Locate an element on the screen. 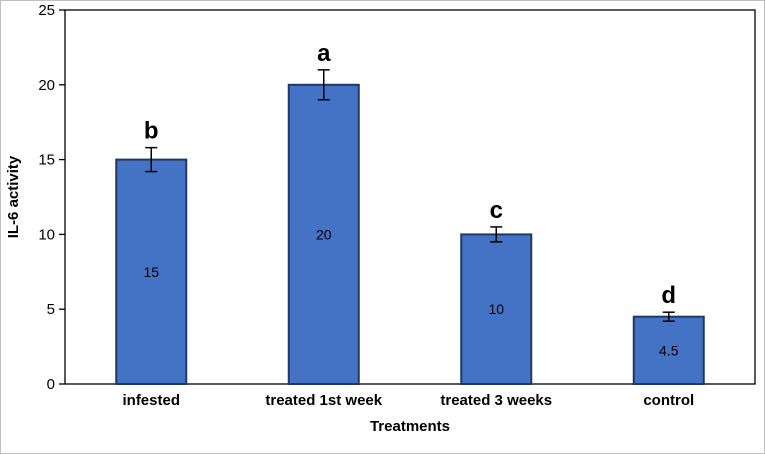  x-axis-title: Treatments is located at coordinates (410, 426).